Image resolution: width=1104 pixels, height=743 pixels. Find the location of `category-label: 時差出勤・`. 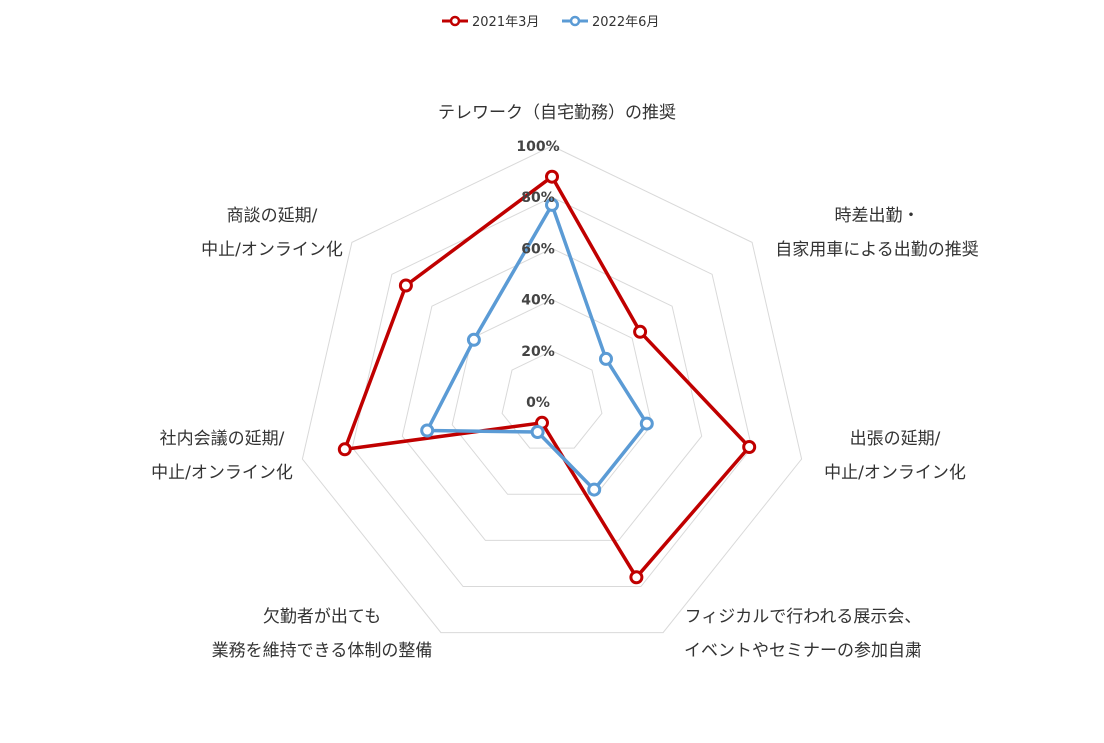

category-label: 時差出勤・ is located at coordinates (877, 216).